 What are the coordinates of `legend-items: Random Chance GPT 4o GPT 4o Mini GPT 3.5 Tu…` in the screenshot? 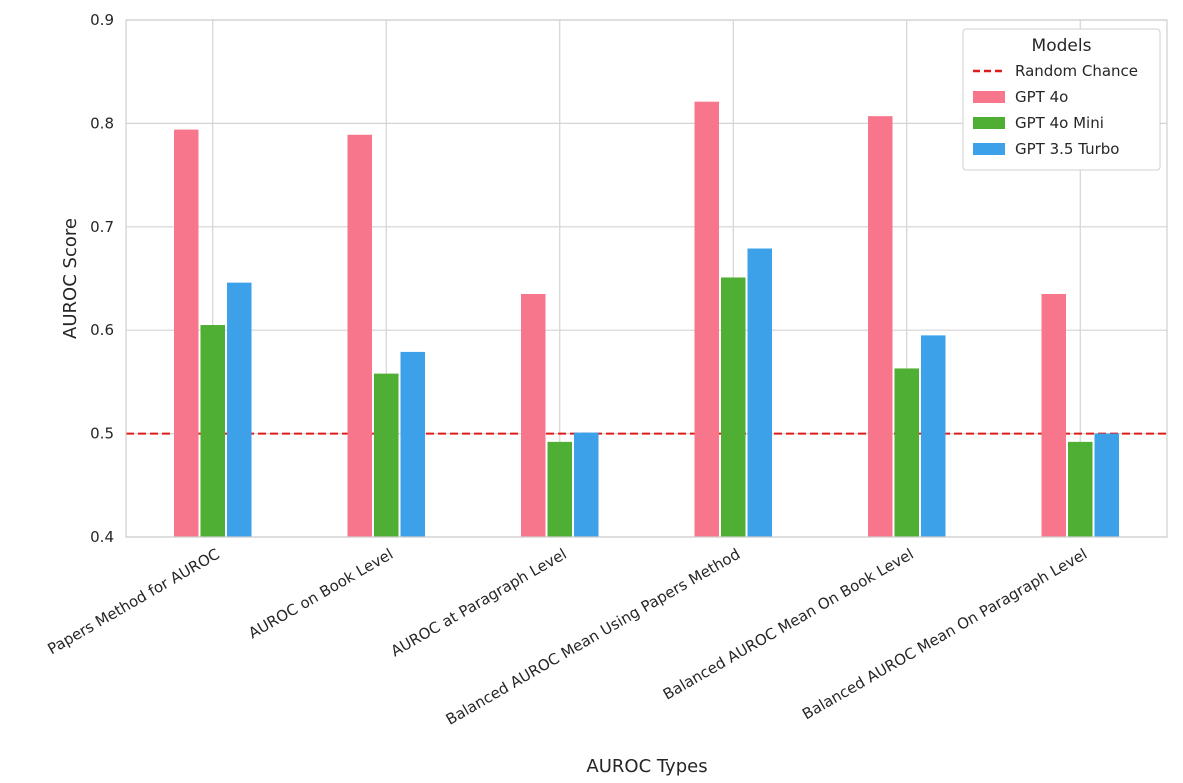 It's located at (1055, 110).